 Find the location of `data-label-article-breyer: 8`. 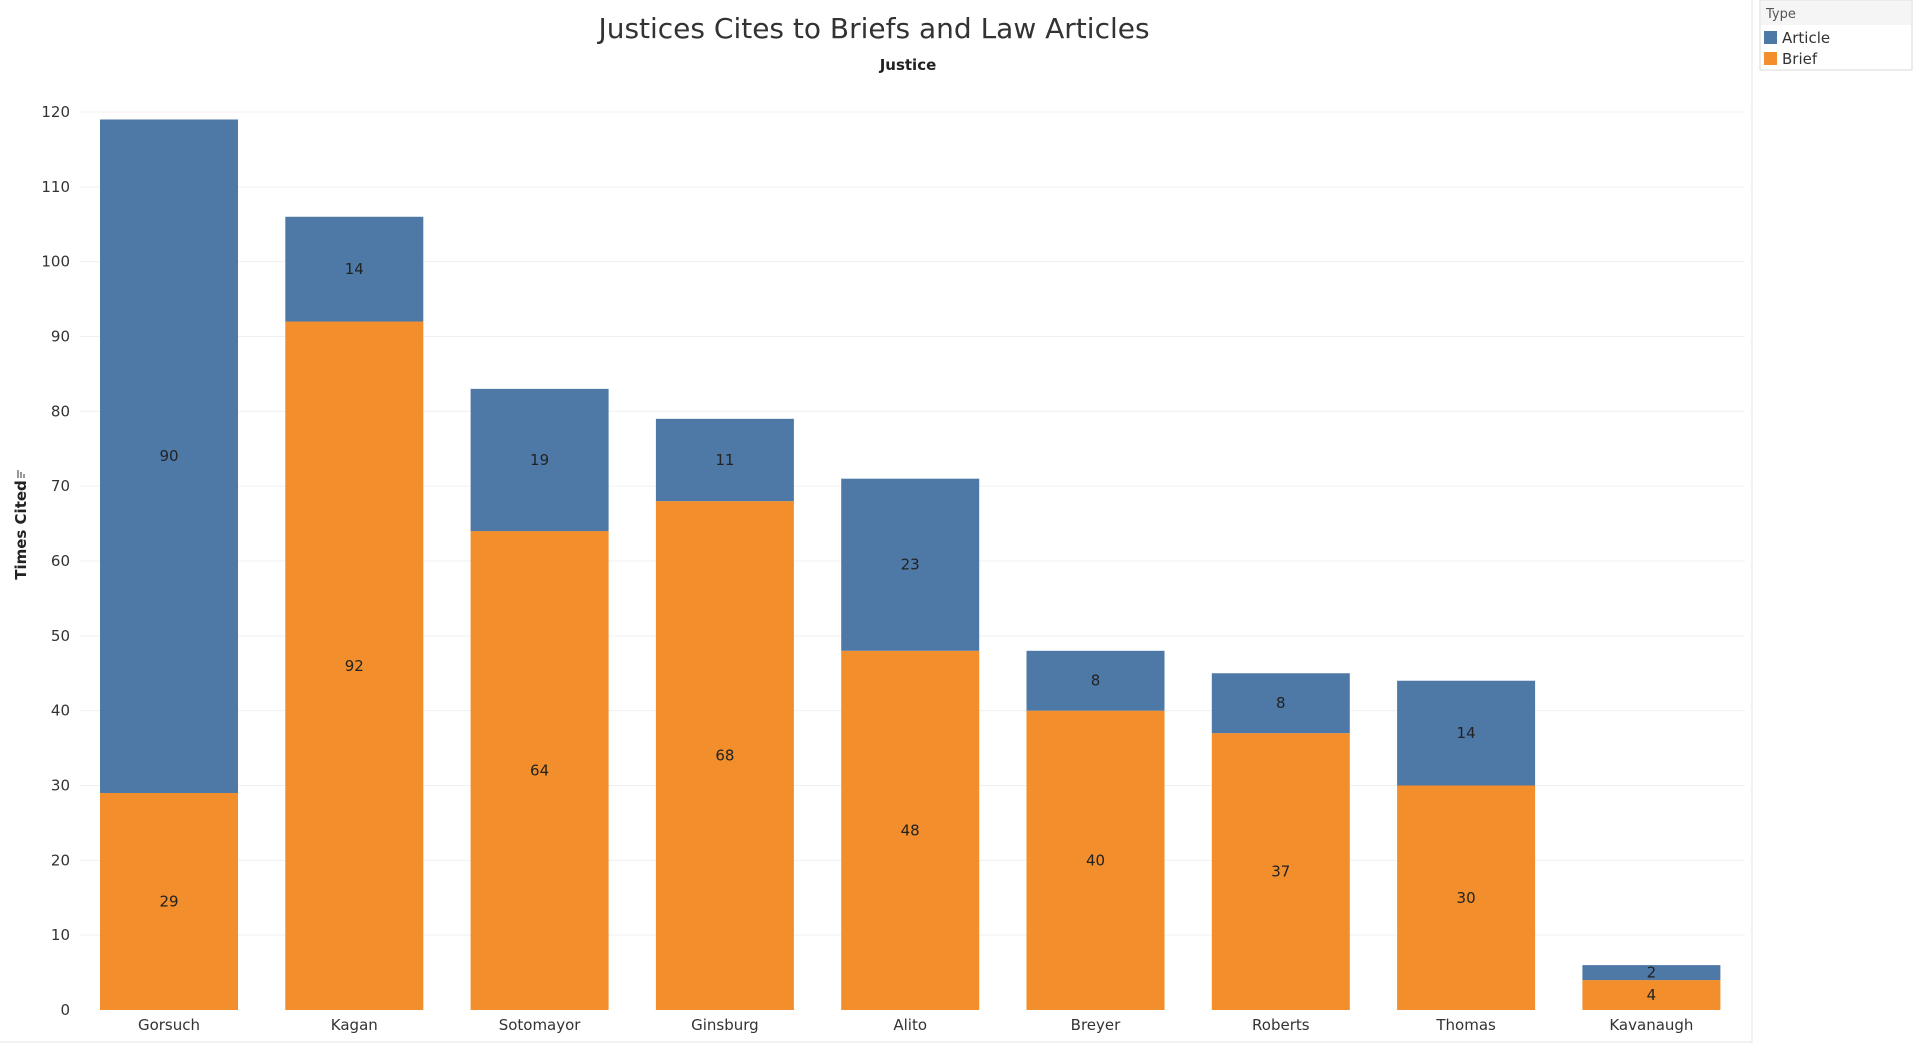

data-label-article-breyer: 8 is located at coordinates (1096, 681).